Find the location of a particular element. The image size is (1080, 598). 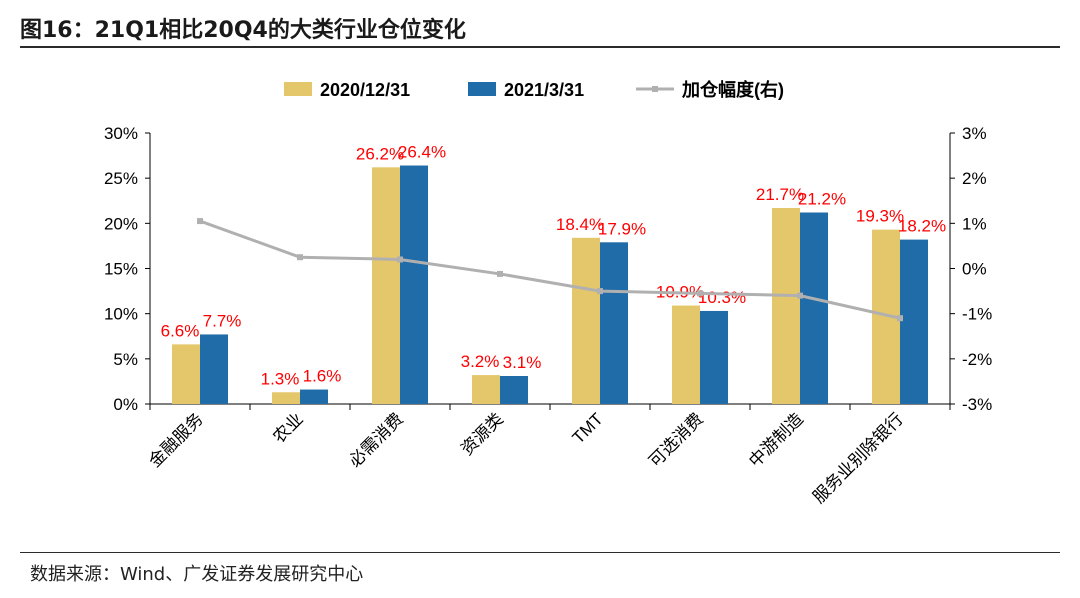

line-series-add-position is located at coordinates (550, 269).